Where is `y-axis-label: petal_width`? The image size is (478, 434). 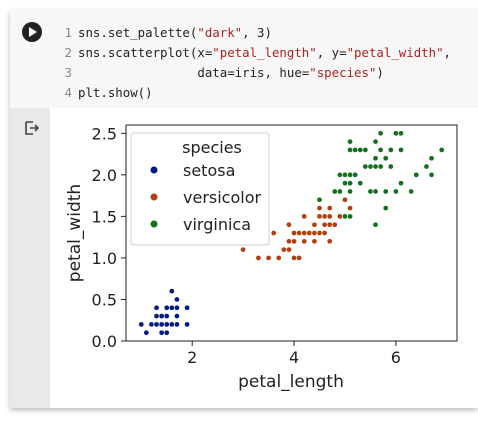
y-axis-label: petal_width is located at coordinates (75, 233).